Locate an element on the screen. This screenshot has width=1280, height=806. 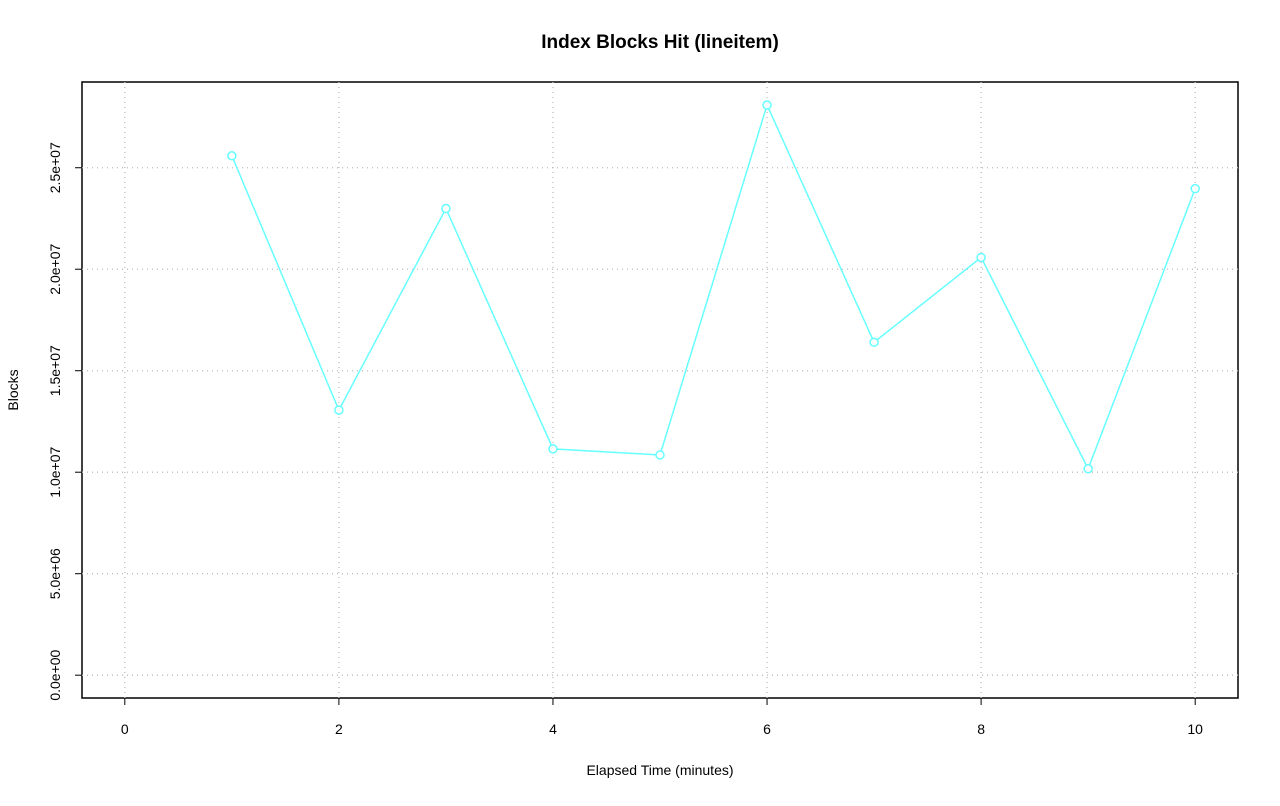
x-tick-label: 2 is located at coordinates (339, 729).